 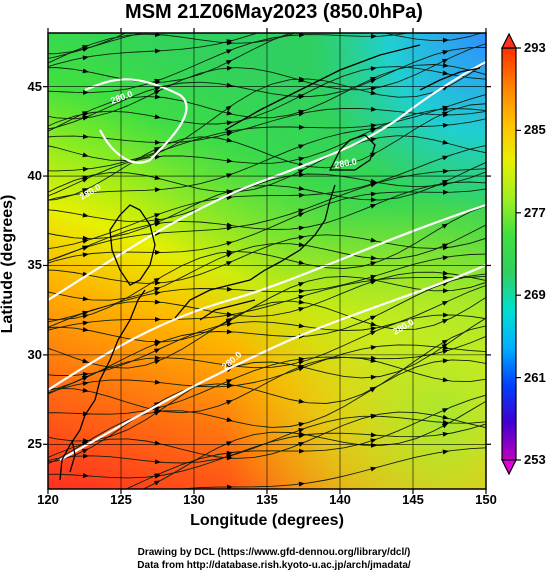 I want to click on colorbar-upper-arrow, so click(x=509, y=40).